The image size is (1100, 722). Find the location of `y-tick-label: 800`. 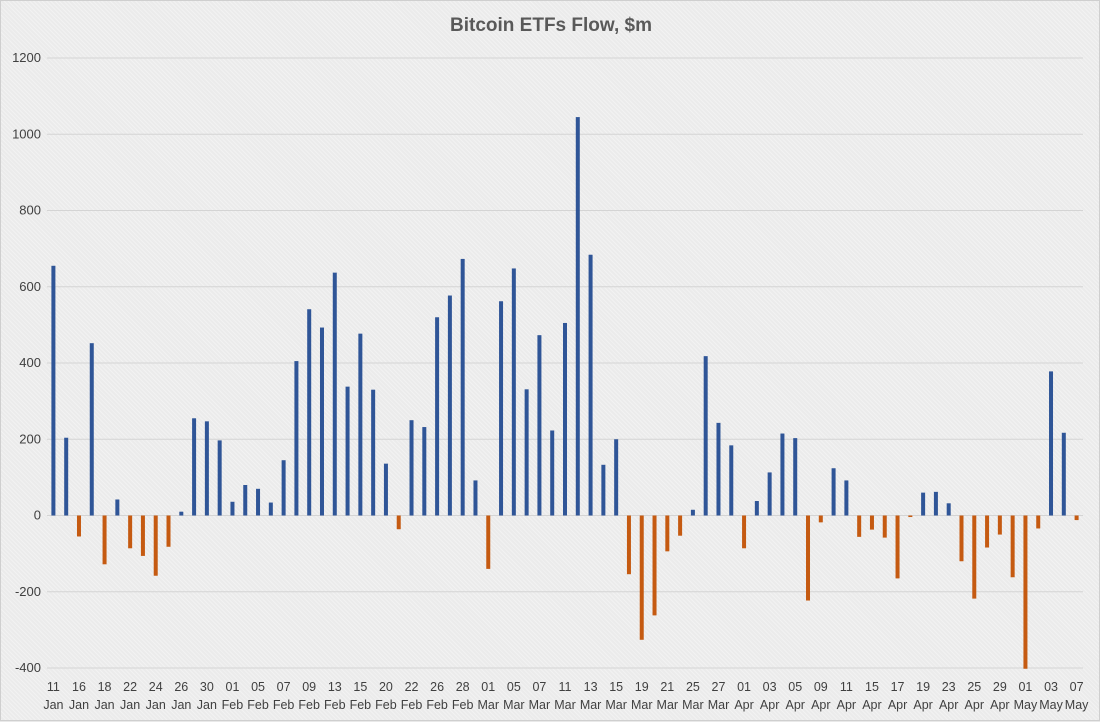

y-tick-label: 800 is located at coordinates (30, 210).